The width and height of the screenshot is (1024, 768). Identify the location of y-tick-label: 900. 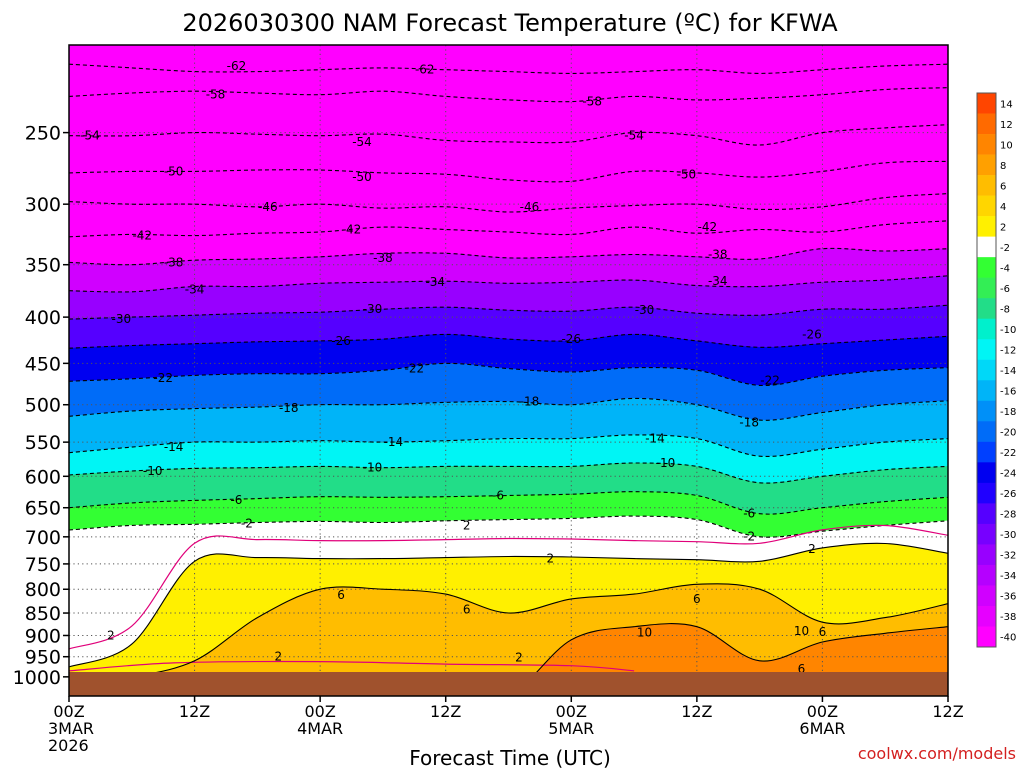
(43, 636).